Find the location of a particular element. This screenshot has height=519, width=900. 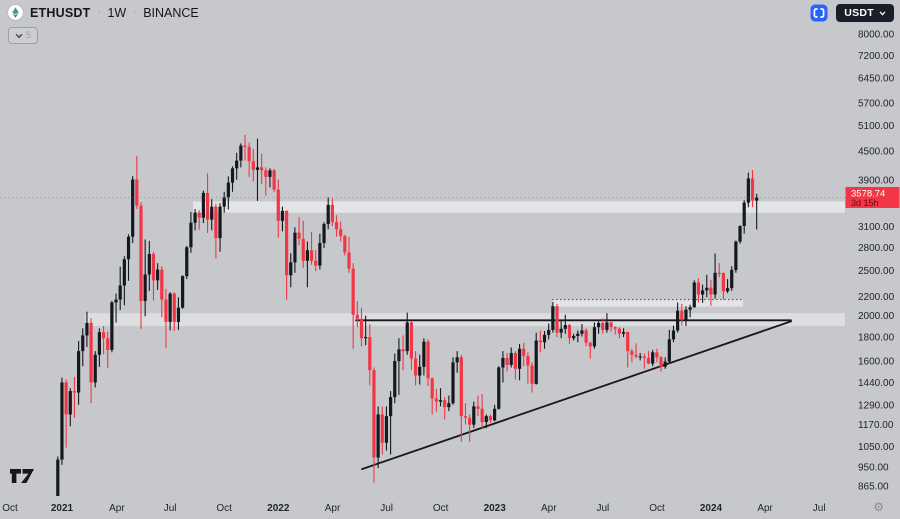

symbol-legend: ETHUSDT · 1W · BINANCE is located at coordinates (103, 12).